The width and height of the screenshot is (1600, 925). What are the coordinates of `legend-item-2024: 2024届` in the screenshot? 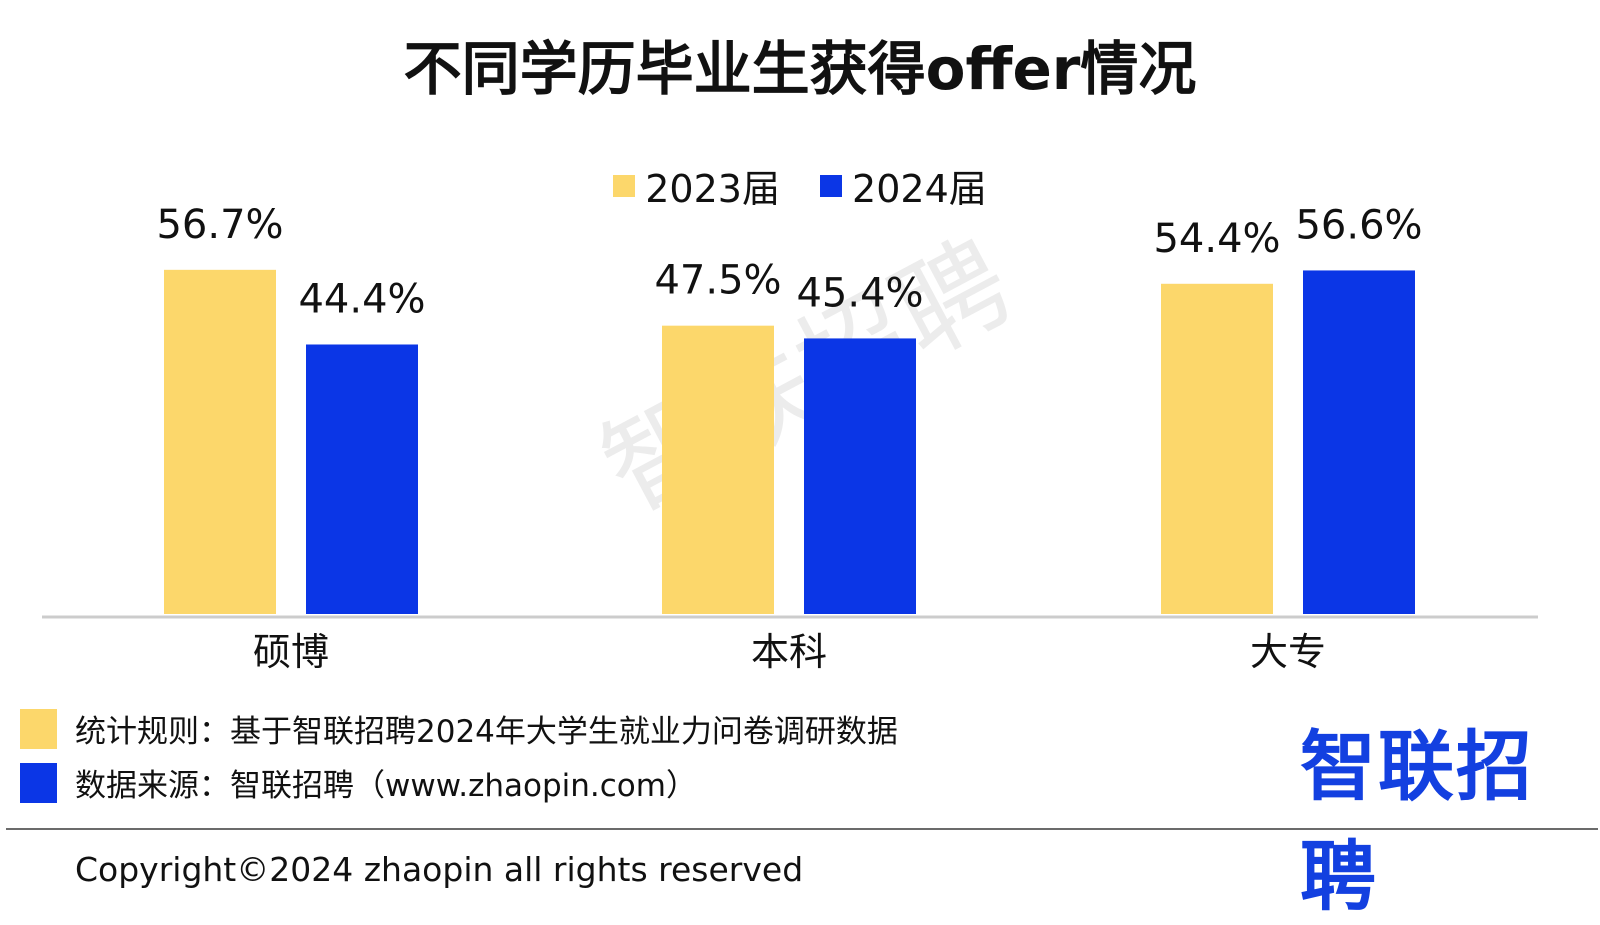 It's located at (903, 185).